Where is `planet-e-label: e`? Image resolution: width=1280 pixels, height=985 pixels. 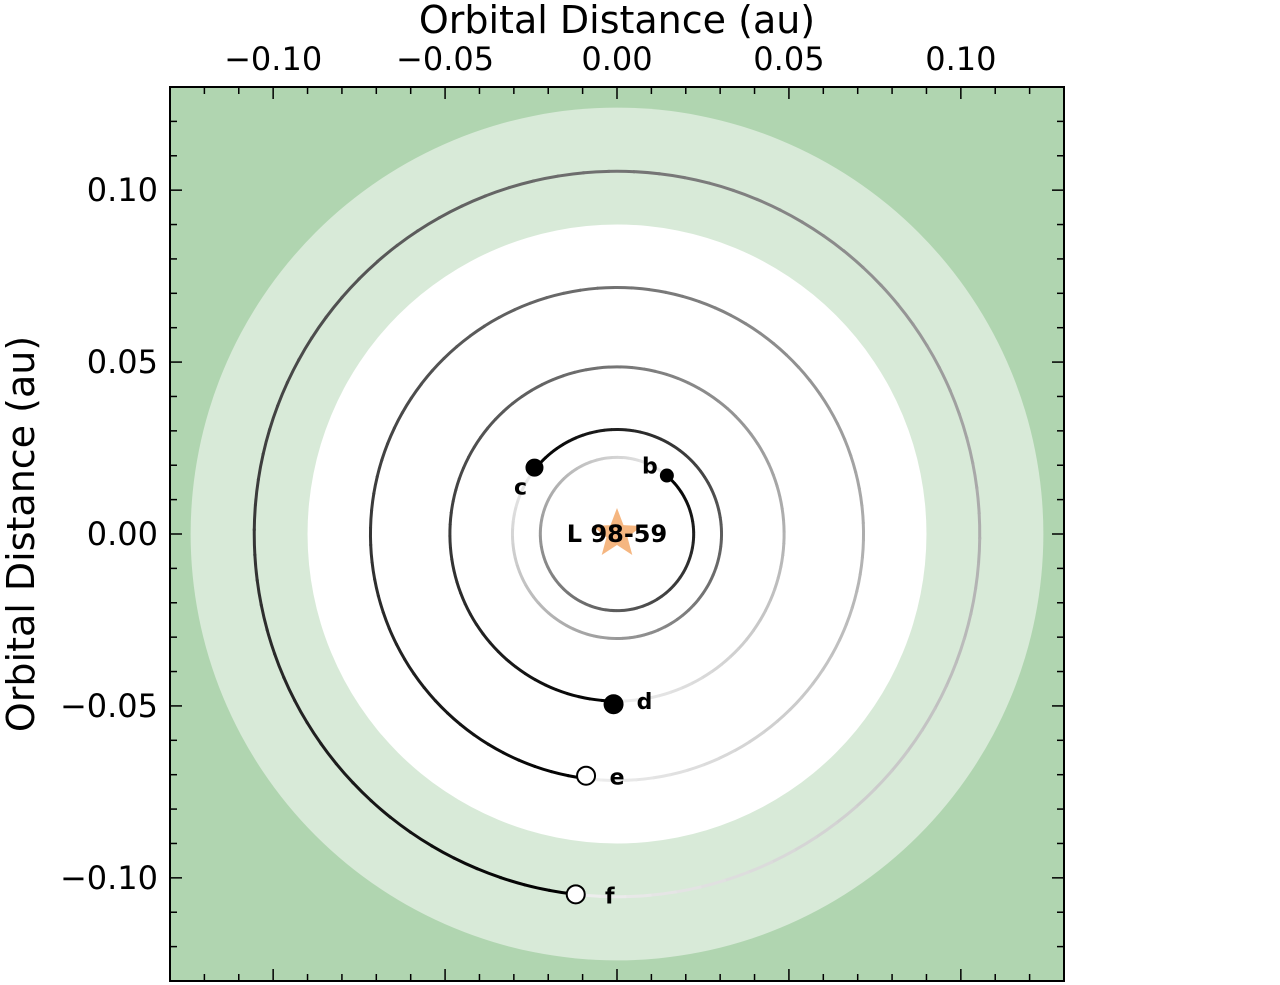 planet-e-label: e is located at coordinates (617, 778).